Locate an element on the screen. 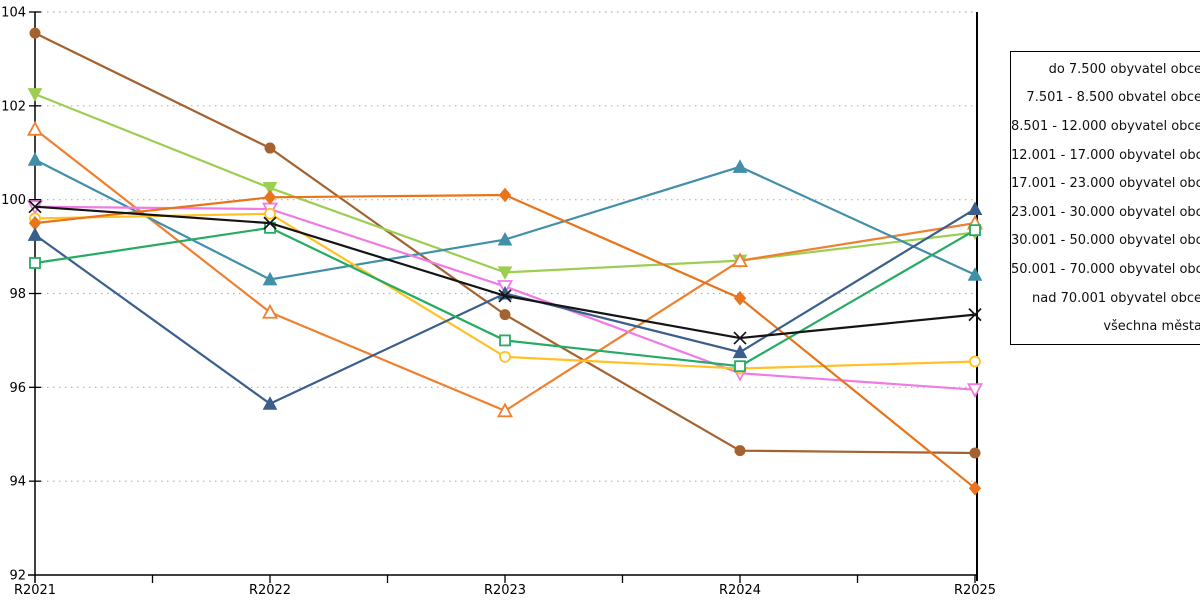 Image resolution: width=1200 pixels, height=600 pixels. legend-item: 12.001 - 17.000 obyvatel obce is located at coordinates (1105, 155).